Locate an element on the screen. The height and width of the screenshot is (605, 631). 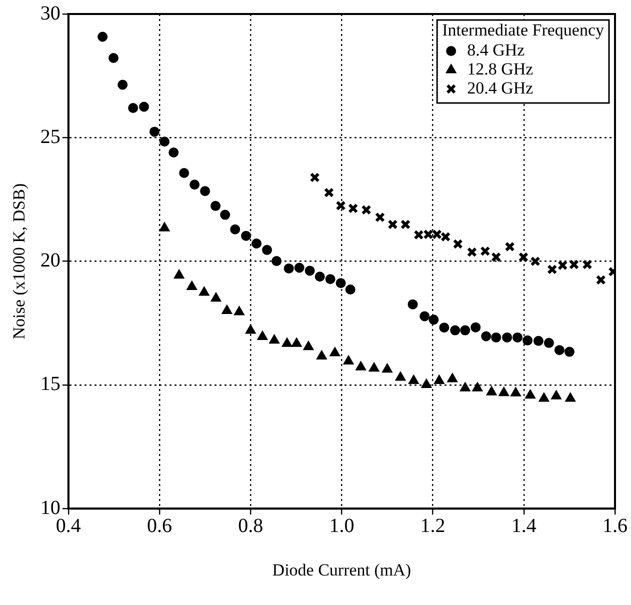
legend-label: 12.8 GHz is located at coordinates (500, 68).